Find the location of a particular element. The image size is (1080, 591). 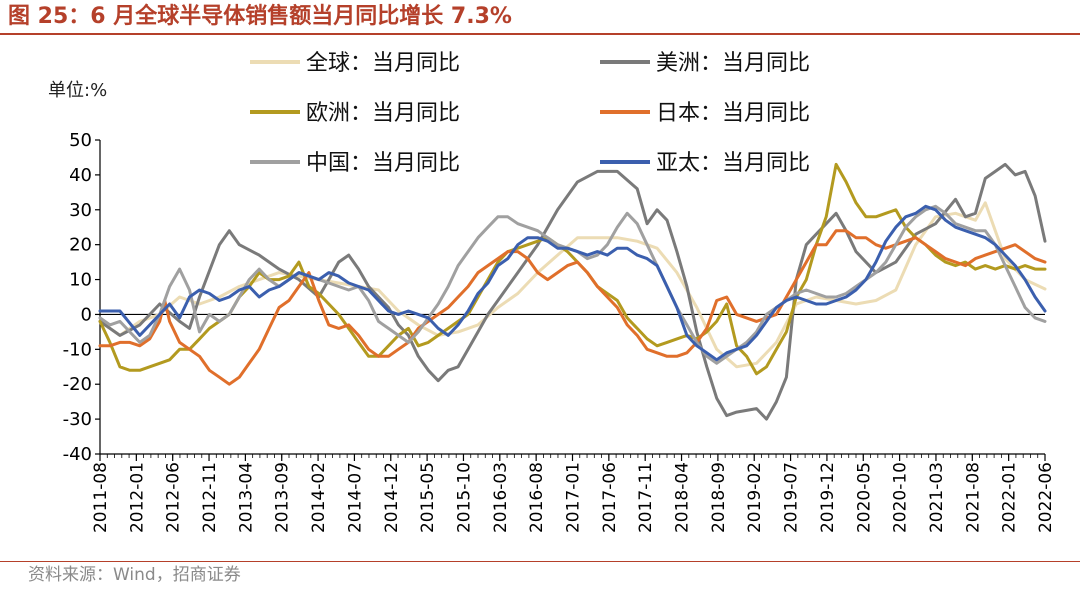

x-tick-label: 2013-09 is located at coordinates (283, 497).